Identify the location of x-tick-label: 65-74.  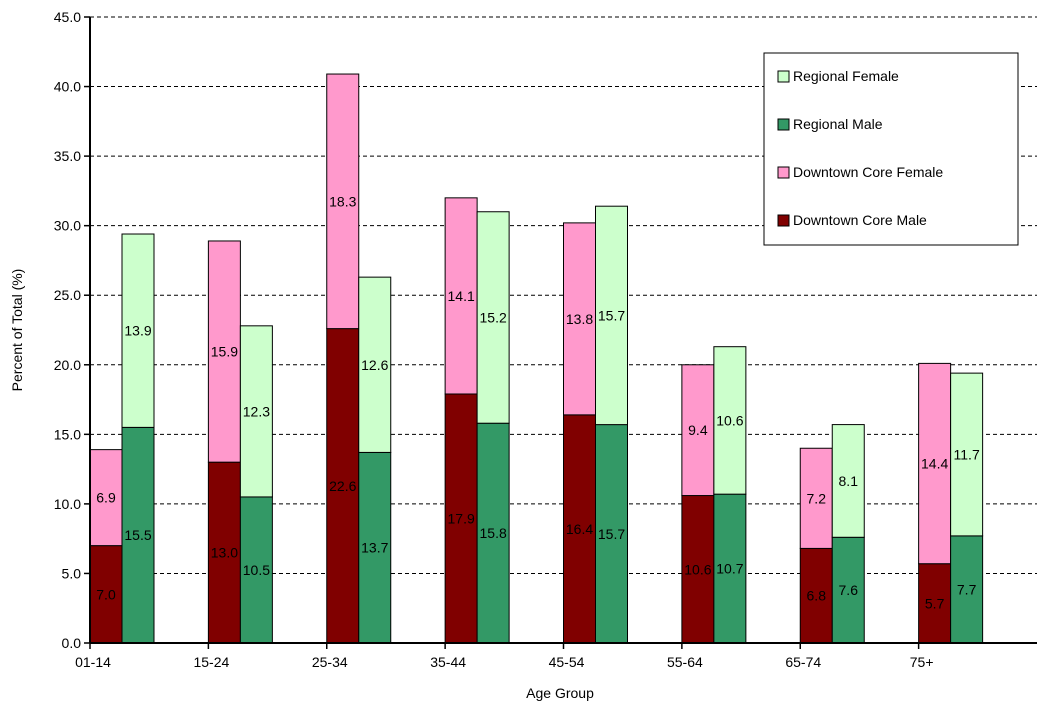
(803, 662).